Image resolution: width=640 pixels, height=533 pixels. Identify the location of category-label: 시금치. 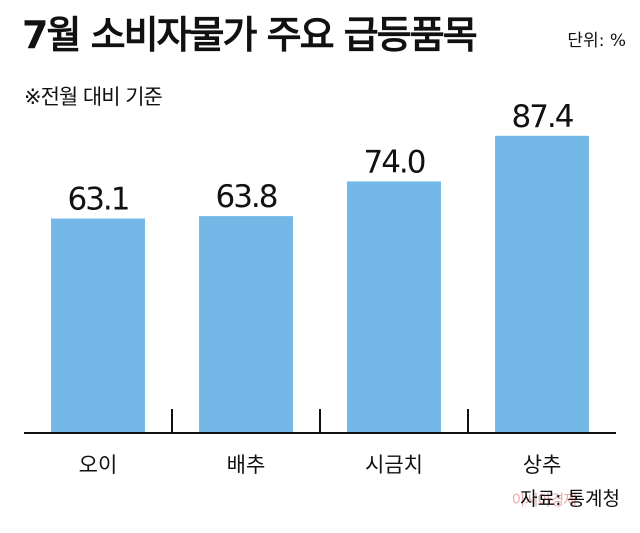
(394, 465).